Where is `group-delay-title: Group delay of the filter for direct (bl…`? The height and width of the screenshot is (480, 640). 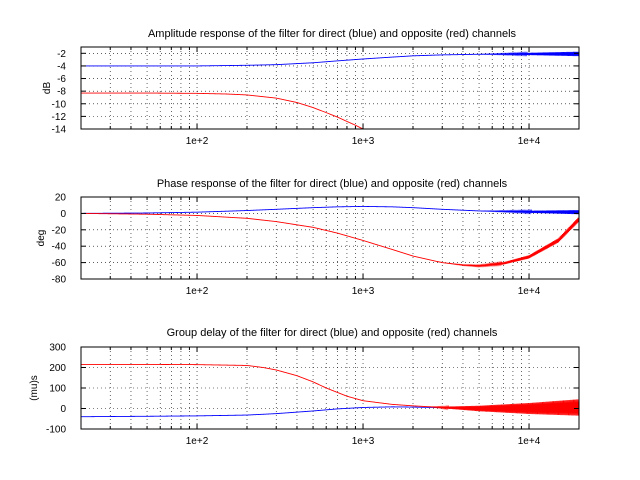
group-delay-title: Group delay of the filter for direct (bl… is located at coordinates (332, 333).